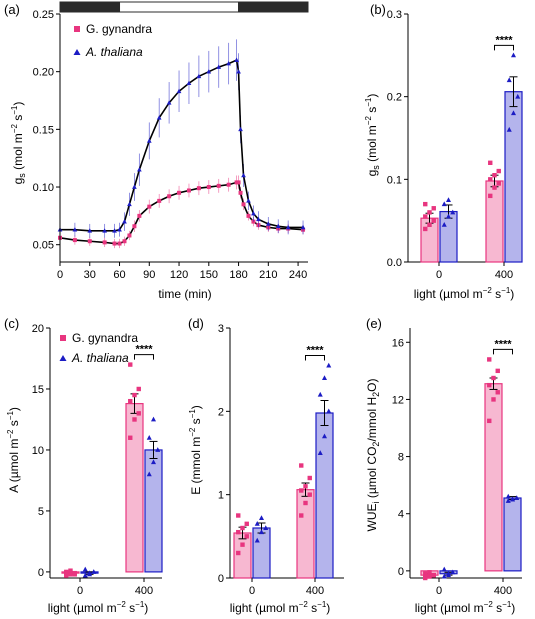 Image resolution: width=535 pixels, height=619 pixels. What do you see at coordinates (195, 450) in the screenshot?
I see `y-axis-label: E (mmol m−2 s−1)` at bounding box center [195, 450].